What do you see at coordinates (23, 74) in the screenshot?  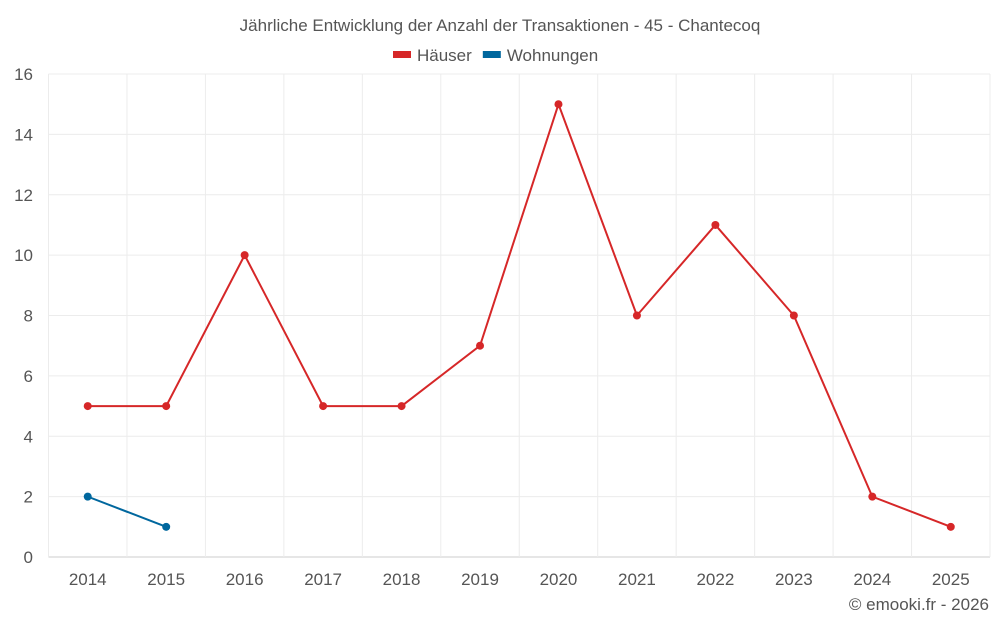 I see `y-tick-label: 16` at bounding box center [23, 74].